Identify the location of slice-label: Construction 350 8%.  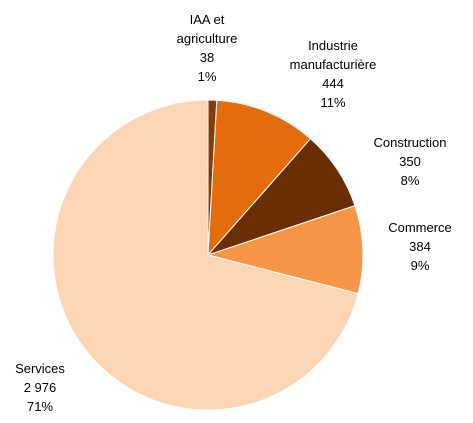
(410, 161).